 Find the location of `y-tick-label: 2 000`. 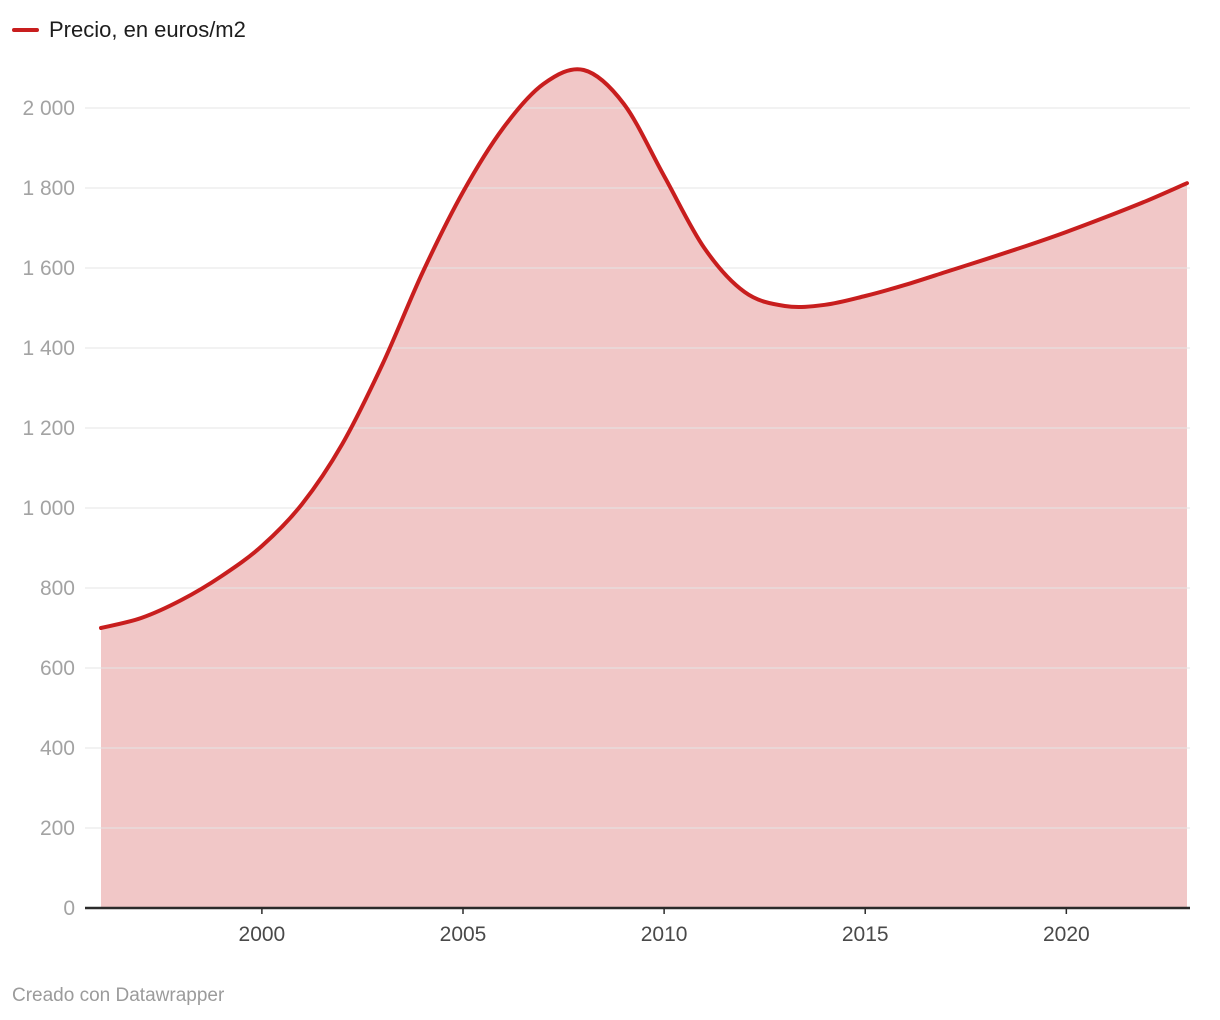

y-tick-label: 2 000 is located at coordinates (48, 108).